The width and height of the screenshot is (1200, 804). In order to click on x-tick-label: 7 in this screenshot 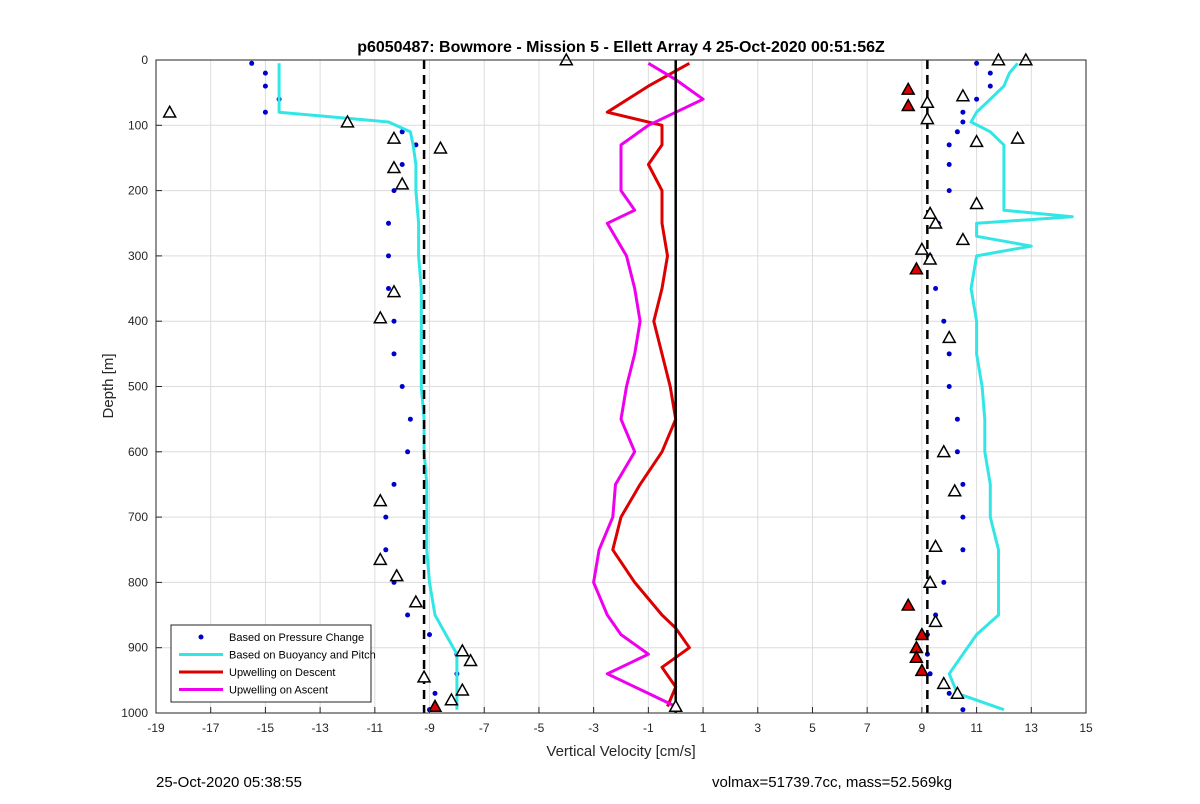, I will do `click(867, 728)`.